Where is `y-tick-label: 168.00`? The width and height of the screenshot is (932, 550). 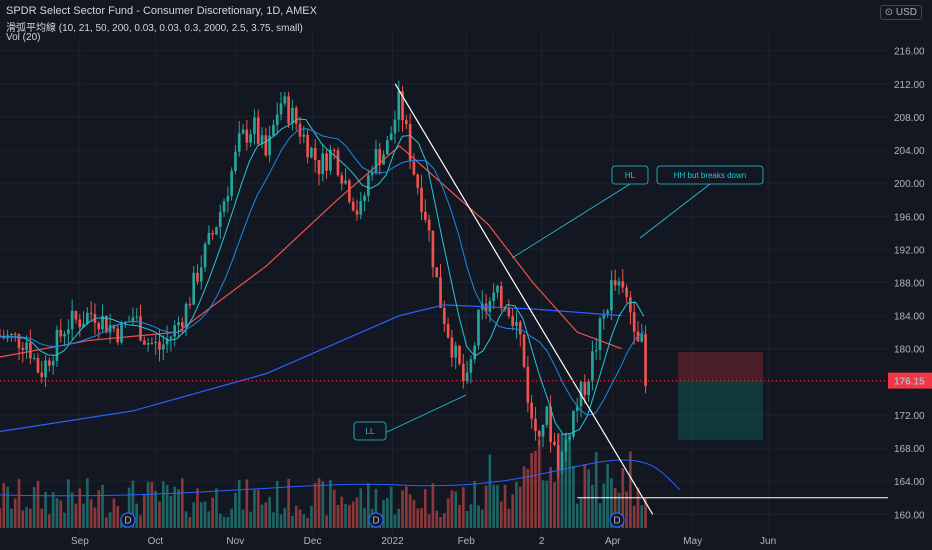 y-tick-label: 168.00 is located at coordinates (909, 449).